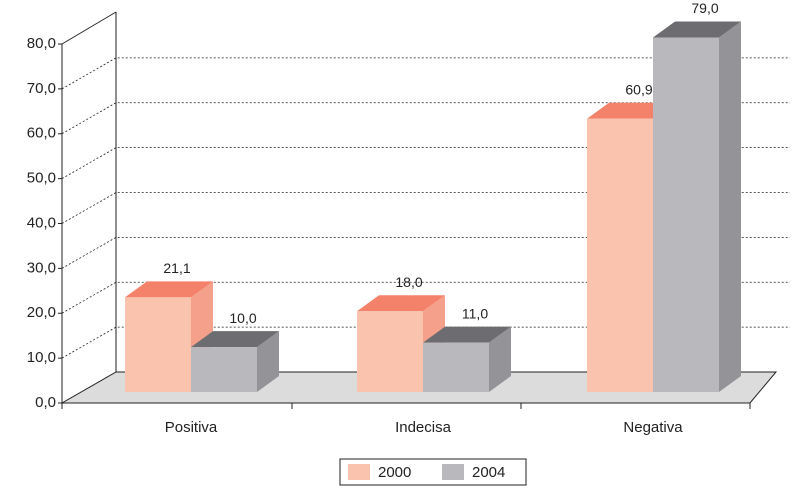  I want to click on y-tick-label: 20,0, so click(41, 312).